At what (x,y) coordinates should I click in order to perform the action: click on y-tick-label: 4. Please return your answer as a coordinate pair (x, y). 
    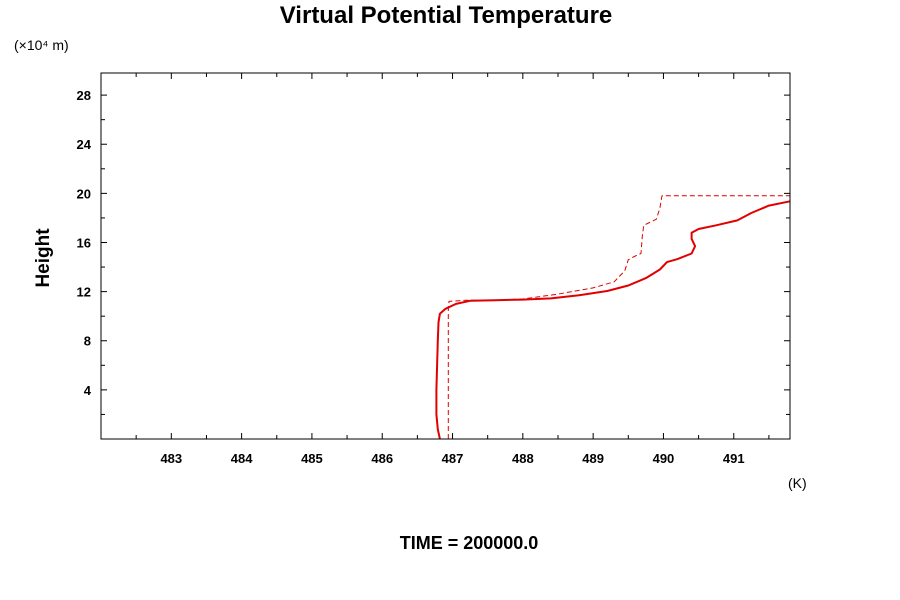
    Looking at the image, I should click on (88, 390).